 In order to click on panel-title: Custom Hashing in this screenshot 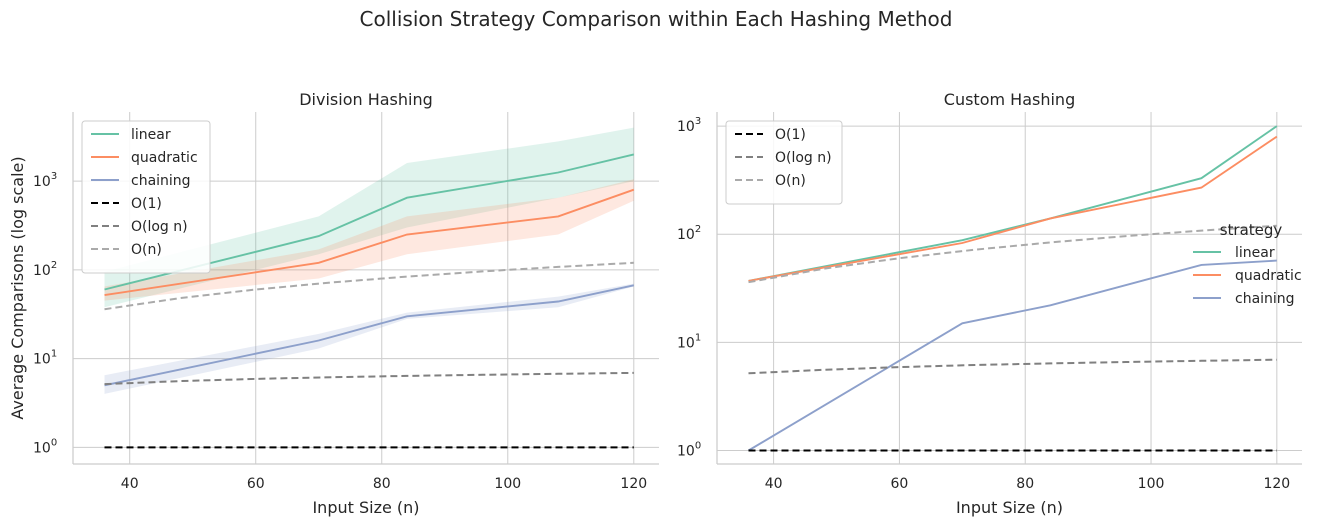, I will do `click(1009, 99)`.